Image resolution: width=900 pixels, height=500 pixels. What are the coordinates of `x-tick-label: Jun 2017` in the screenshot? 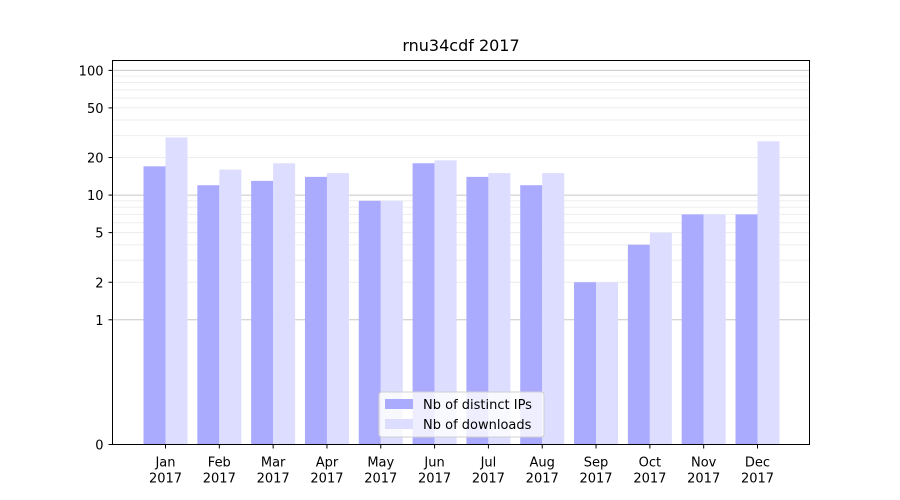 It's located at (434, 471).